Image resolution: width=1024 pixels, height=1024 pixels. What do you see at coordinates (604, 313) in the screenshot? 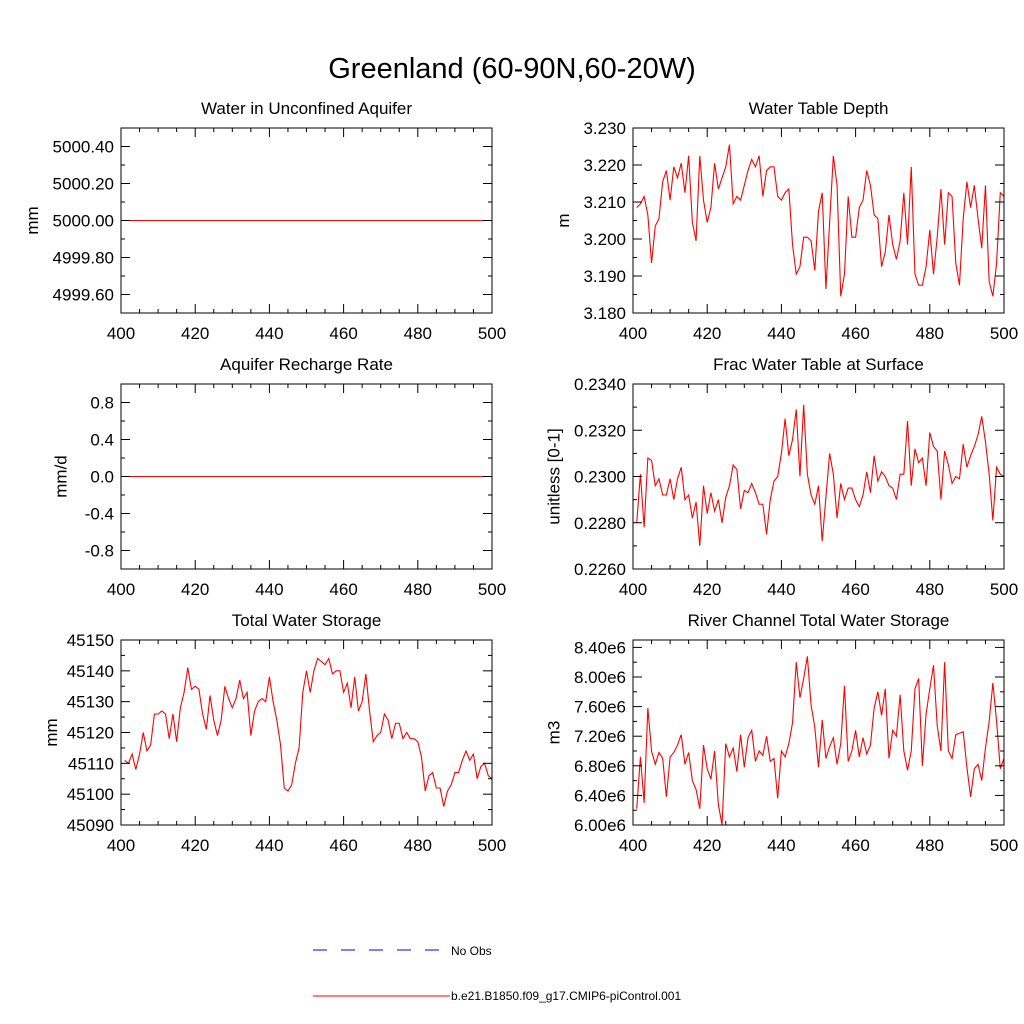
I see `y-tick-label: 3.180` at bounding box center [604, 313].